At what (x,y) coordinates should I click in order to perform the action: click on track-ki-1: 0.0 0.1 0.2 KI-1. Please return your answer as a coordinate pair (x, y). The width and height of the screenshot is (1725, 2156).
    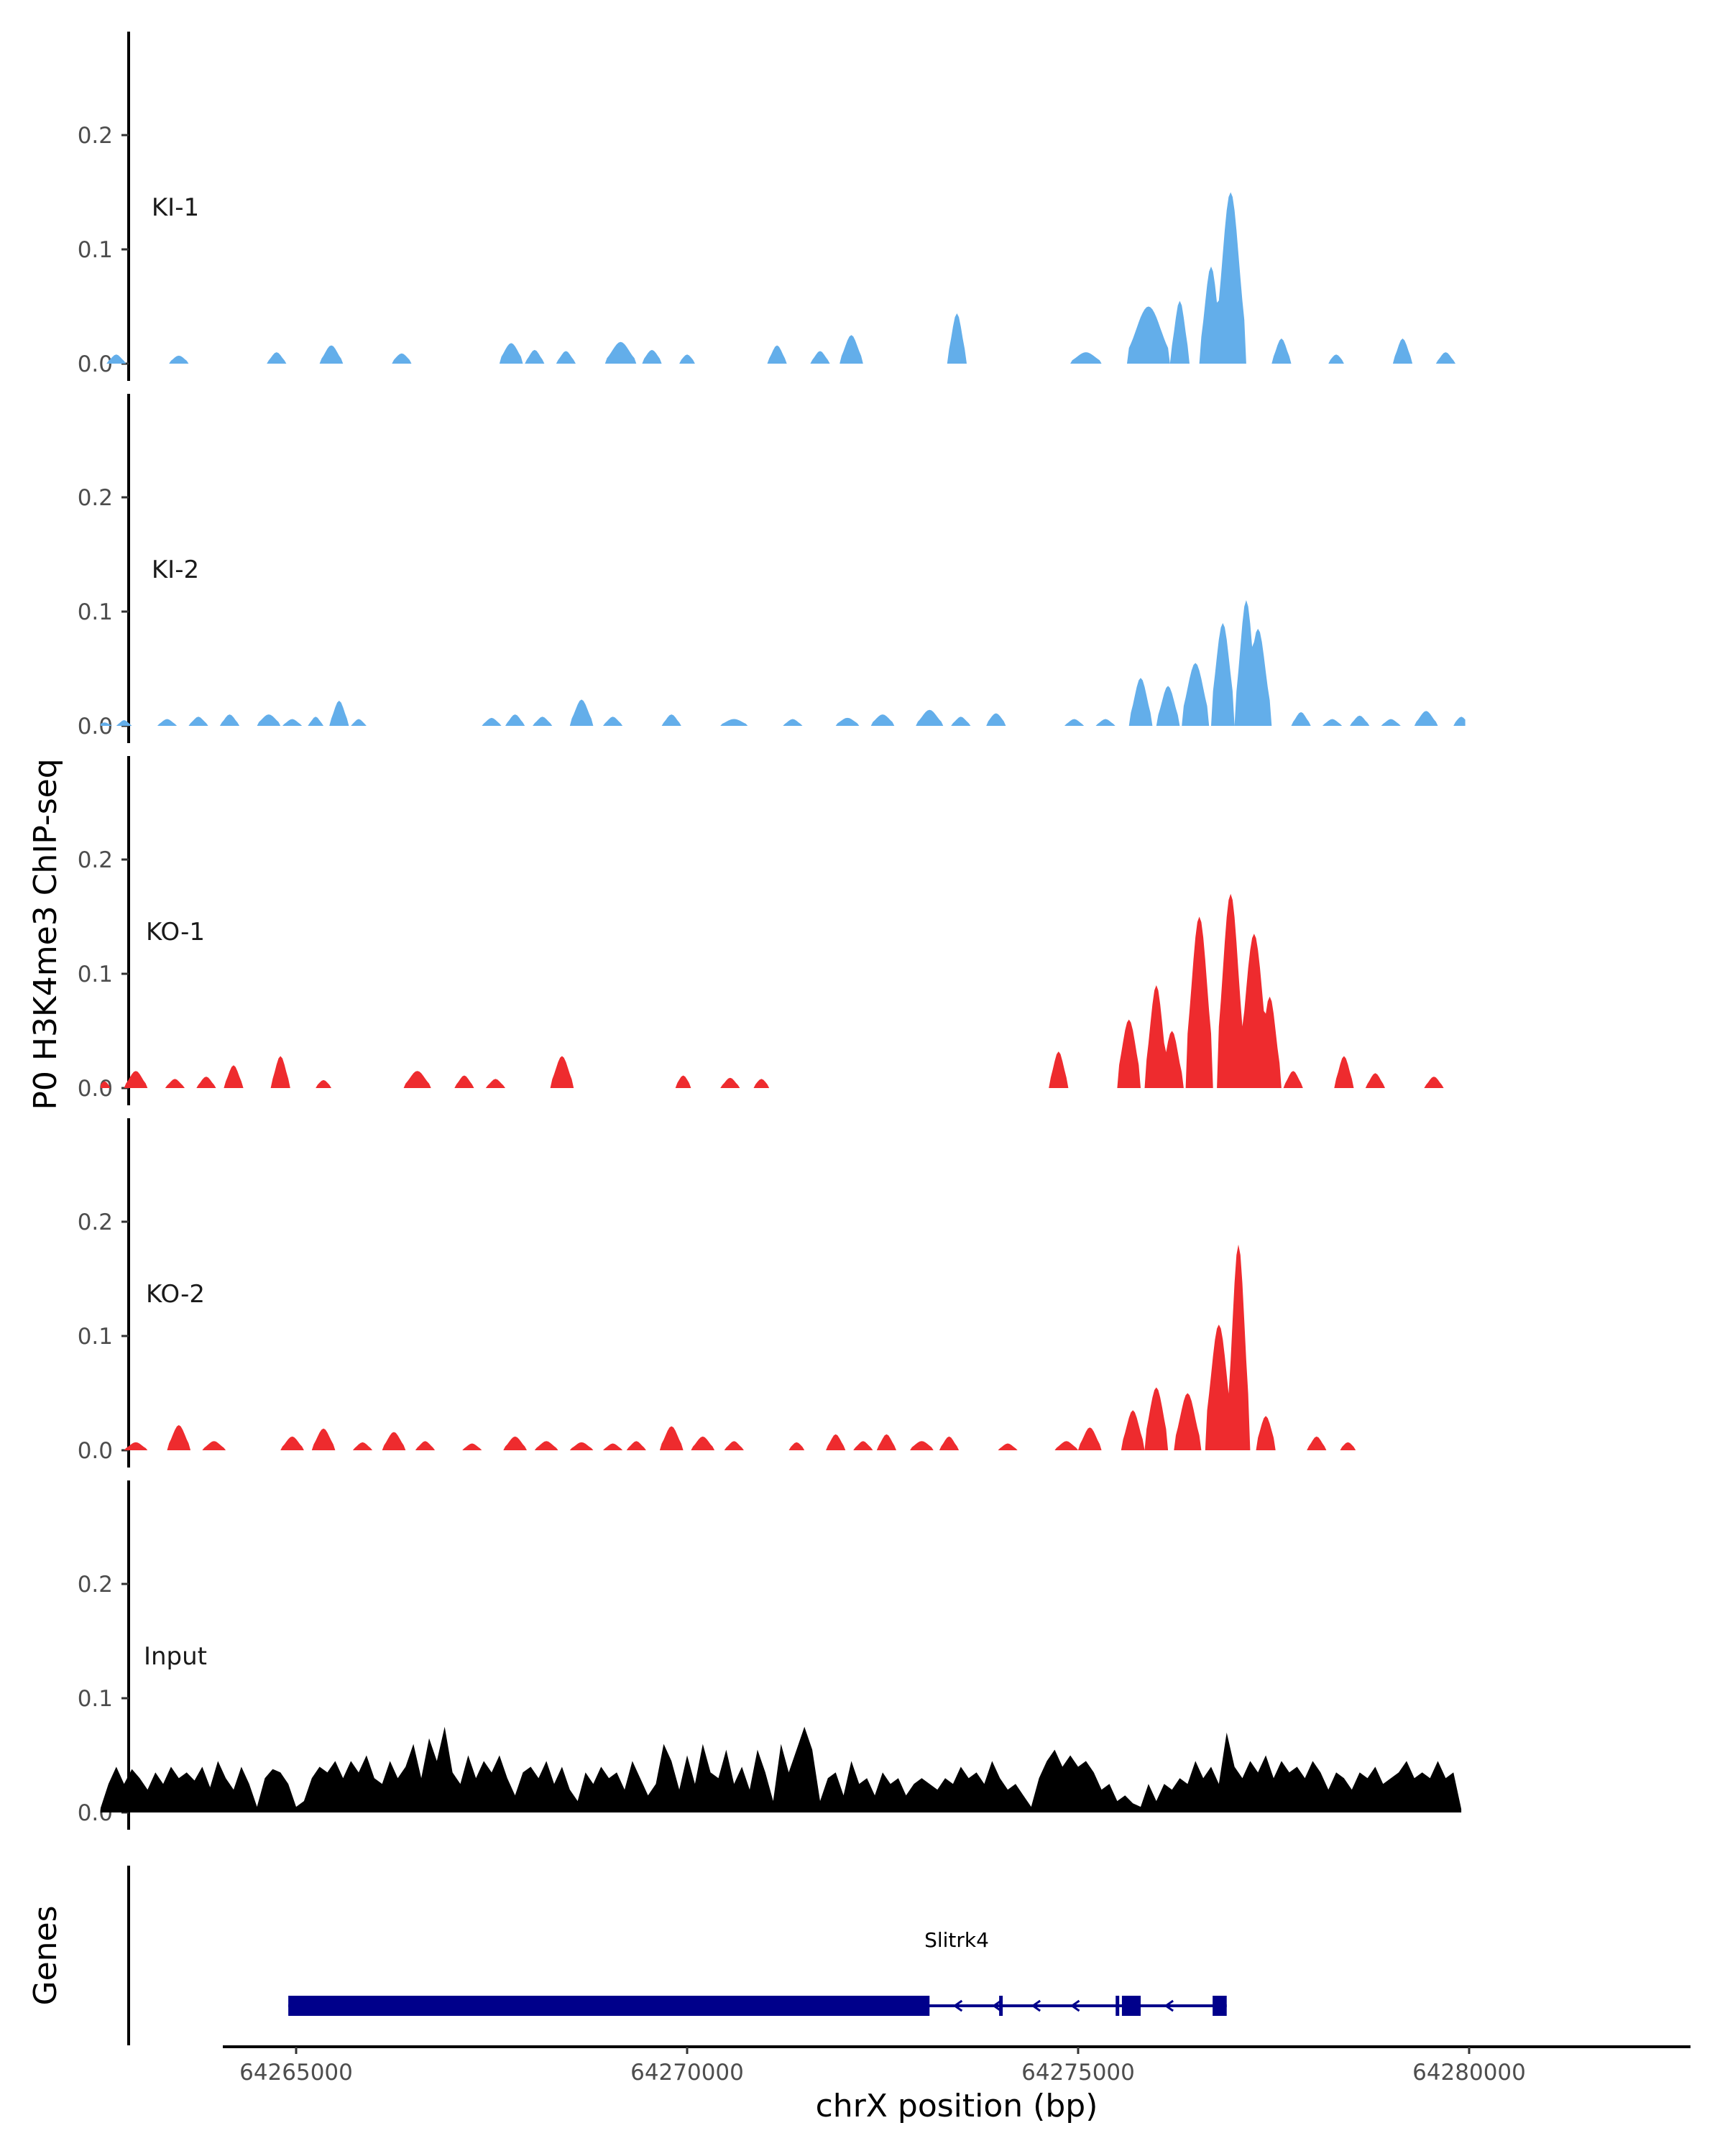
    Looking at the image, I should click on (772, 206).